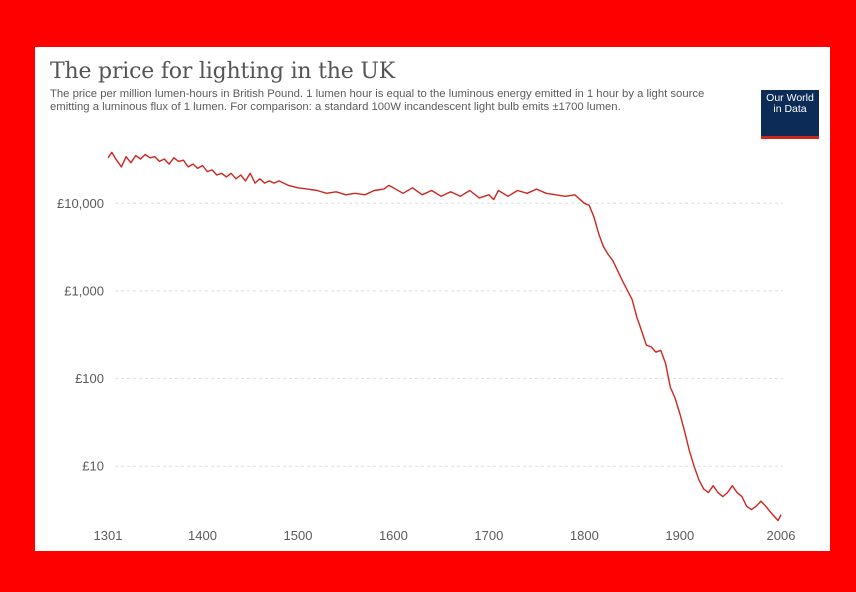 Image resolution: width=856 pixels, height=592 pixels. Describe the element at coordinates (393, 535) in the screenshot. I see `x-tick-label: 1600` at that location.